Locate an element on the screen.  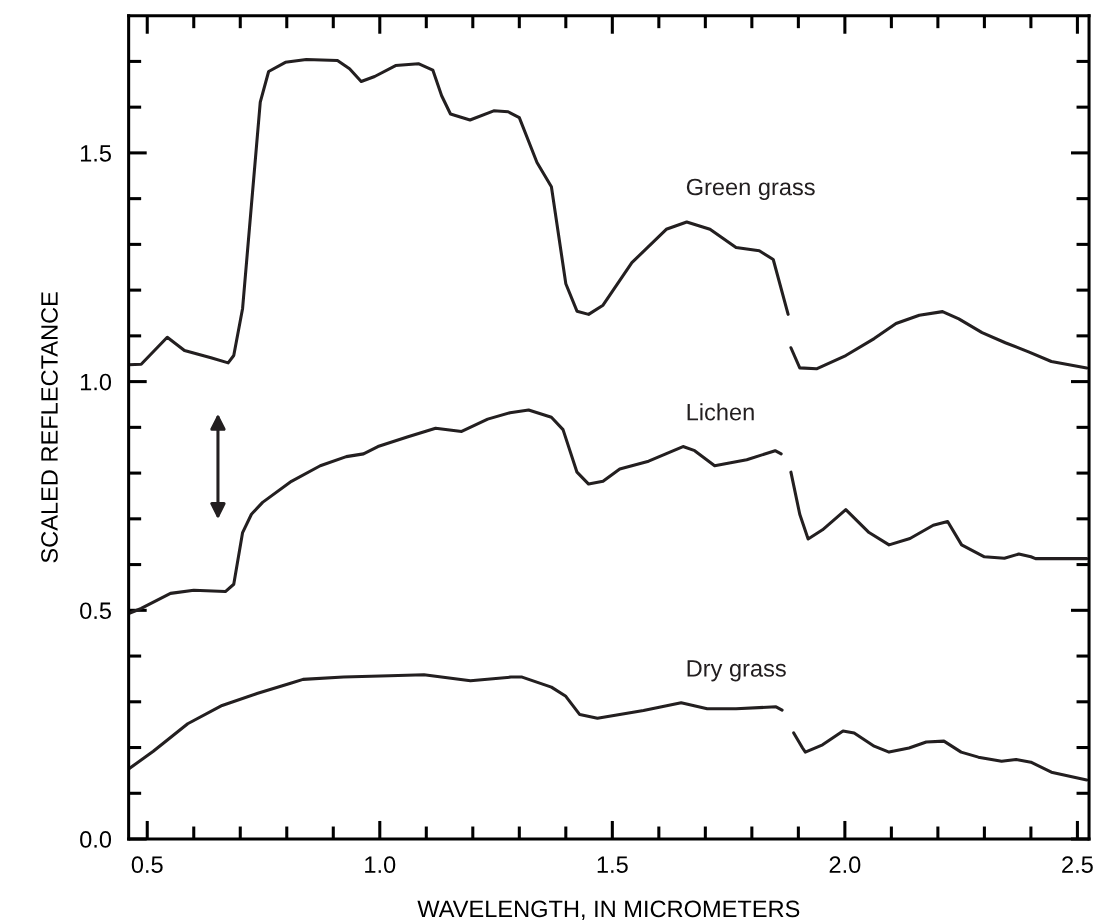
y-tick-label: 0.5 is located at coordinates (95, 611).